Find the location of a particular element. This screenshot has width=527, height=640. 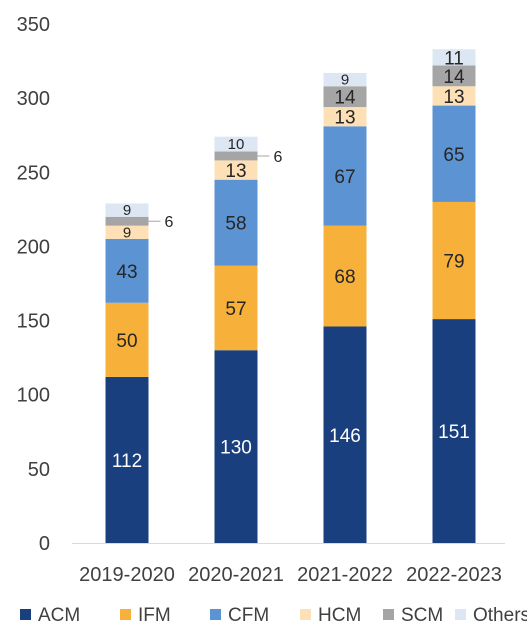

data-label-hcm-2020-2021: 13 is located at coordinates (235, 171).